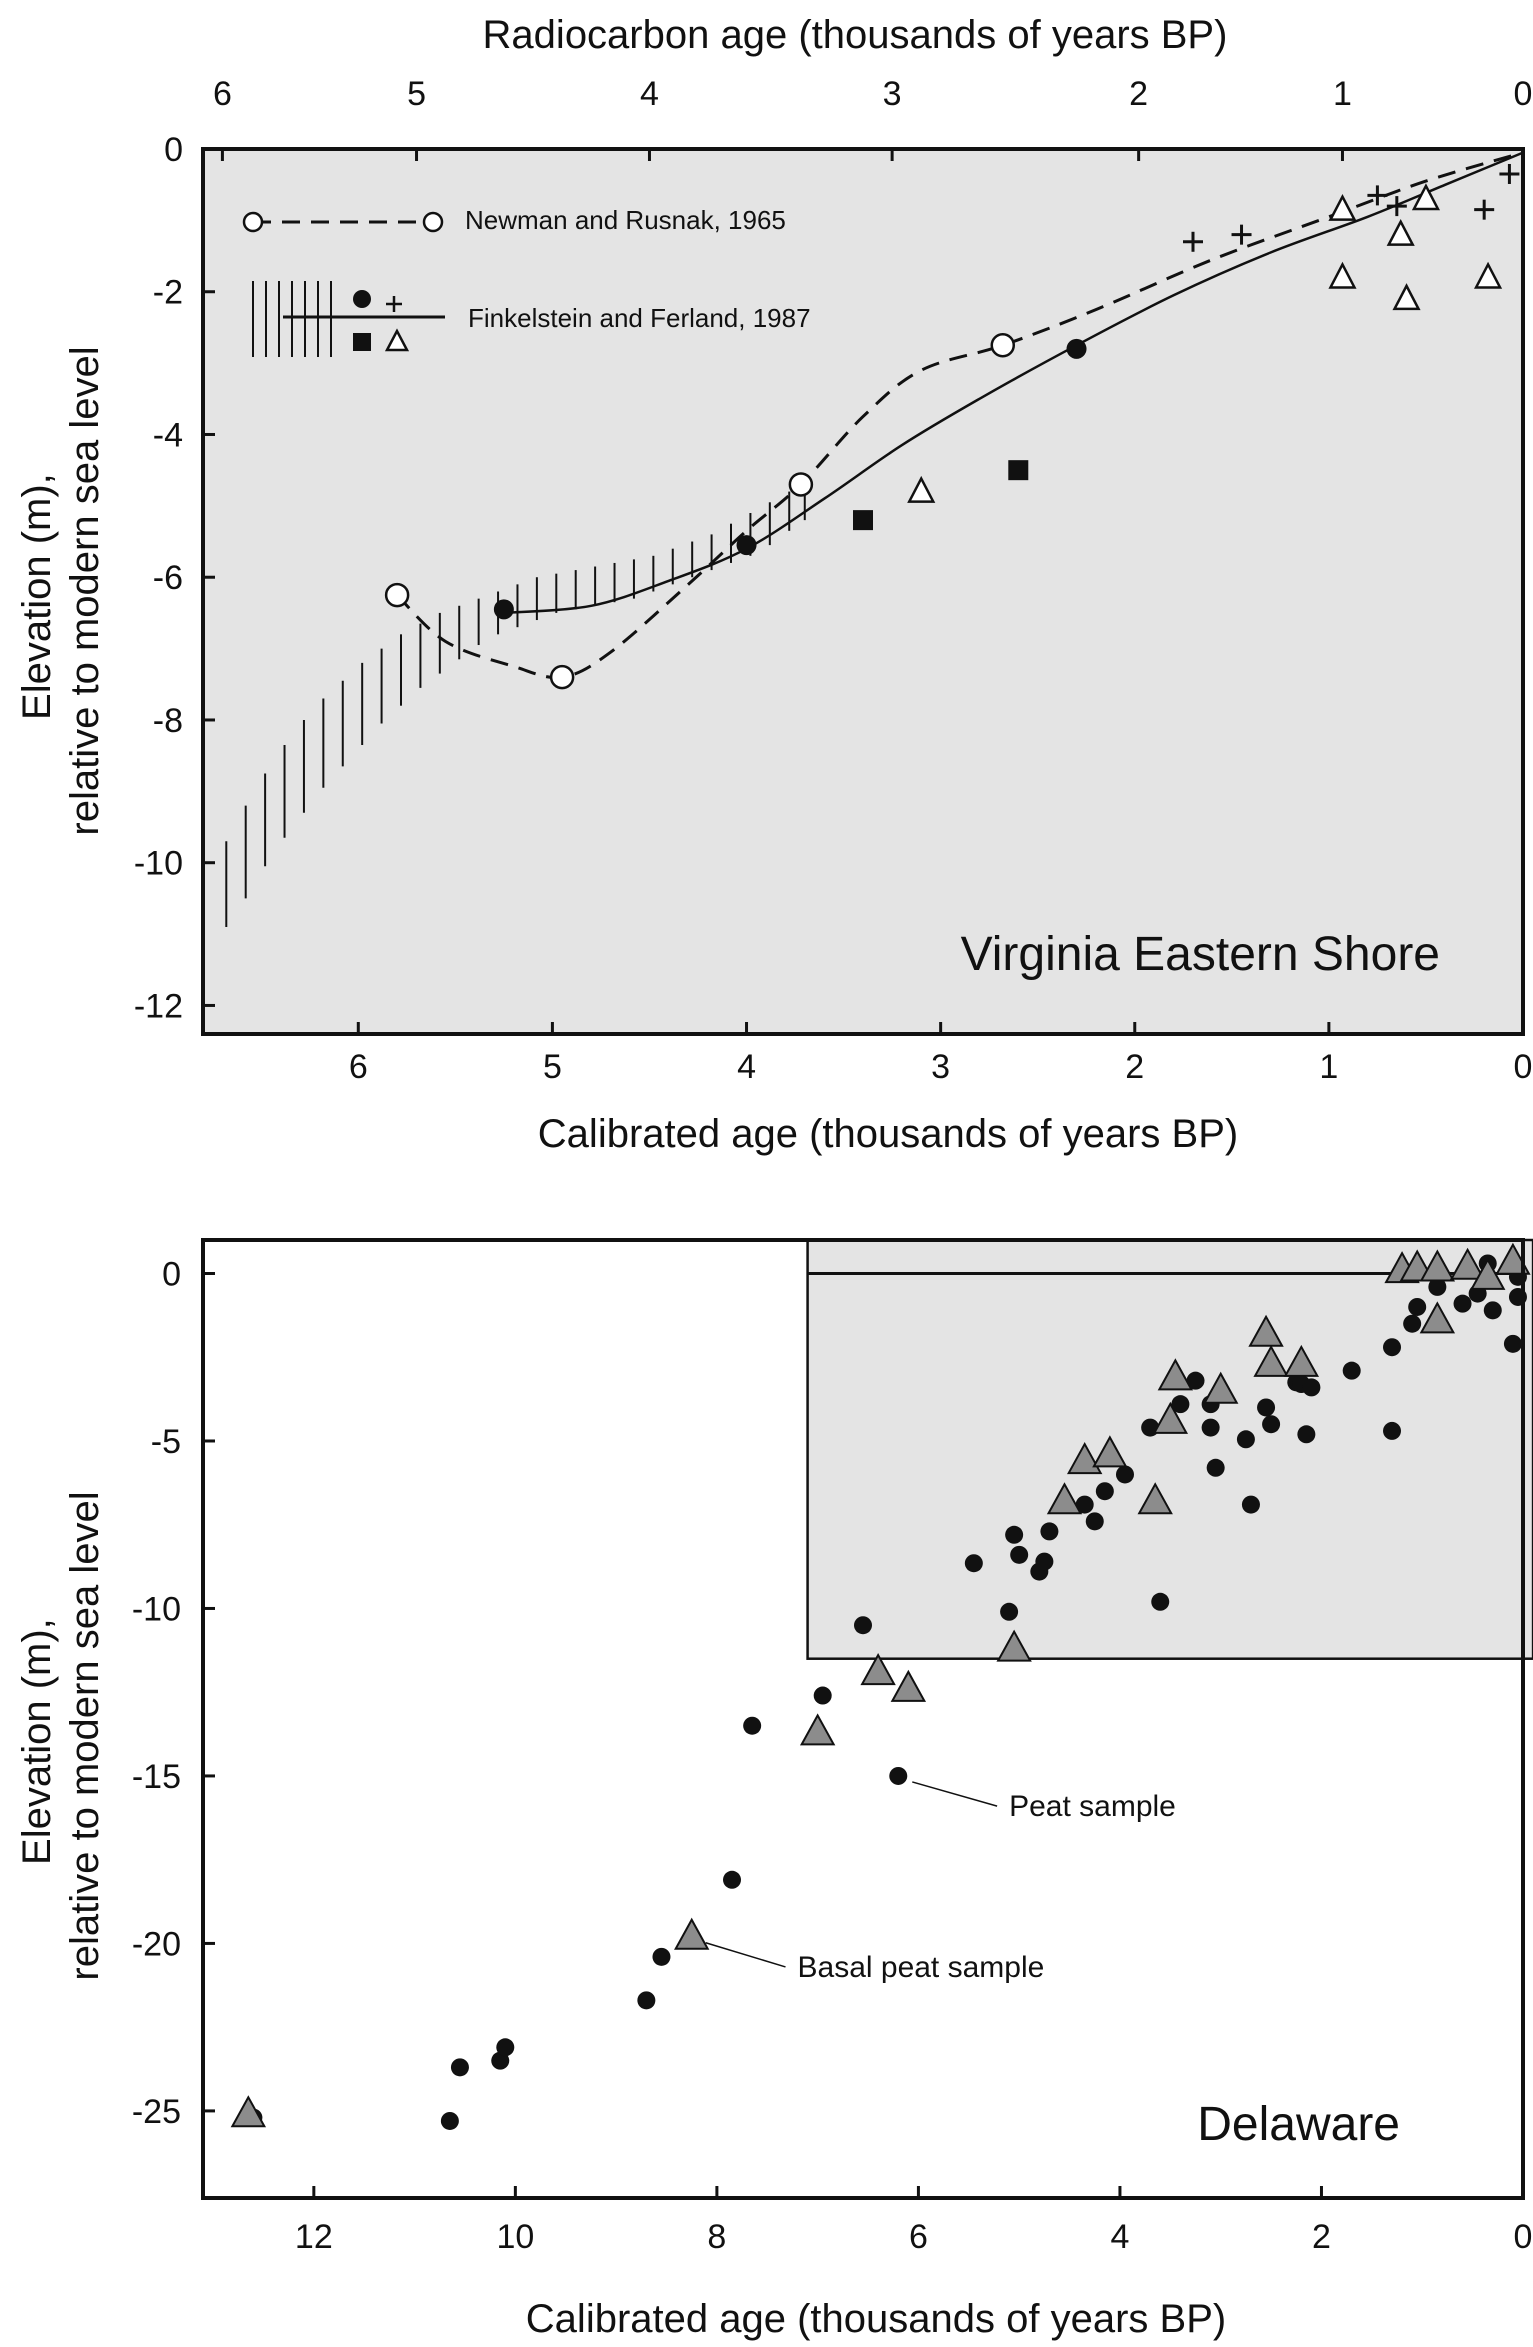 This screenshot has height=2347, width=1533. What do you see at coordinates (1134, 1067) in the screenshot?
I see `virginia-x-tick-label: 2` at bounding box center [1134, 1067].